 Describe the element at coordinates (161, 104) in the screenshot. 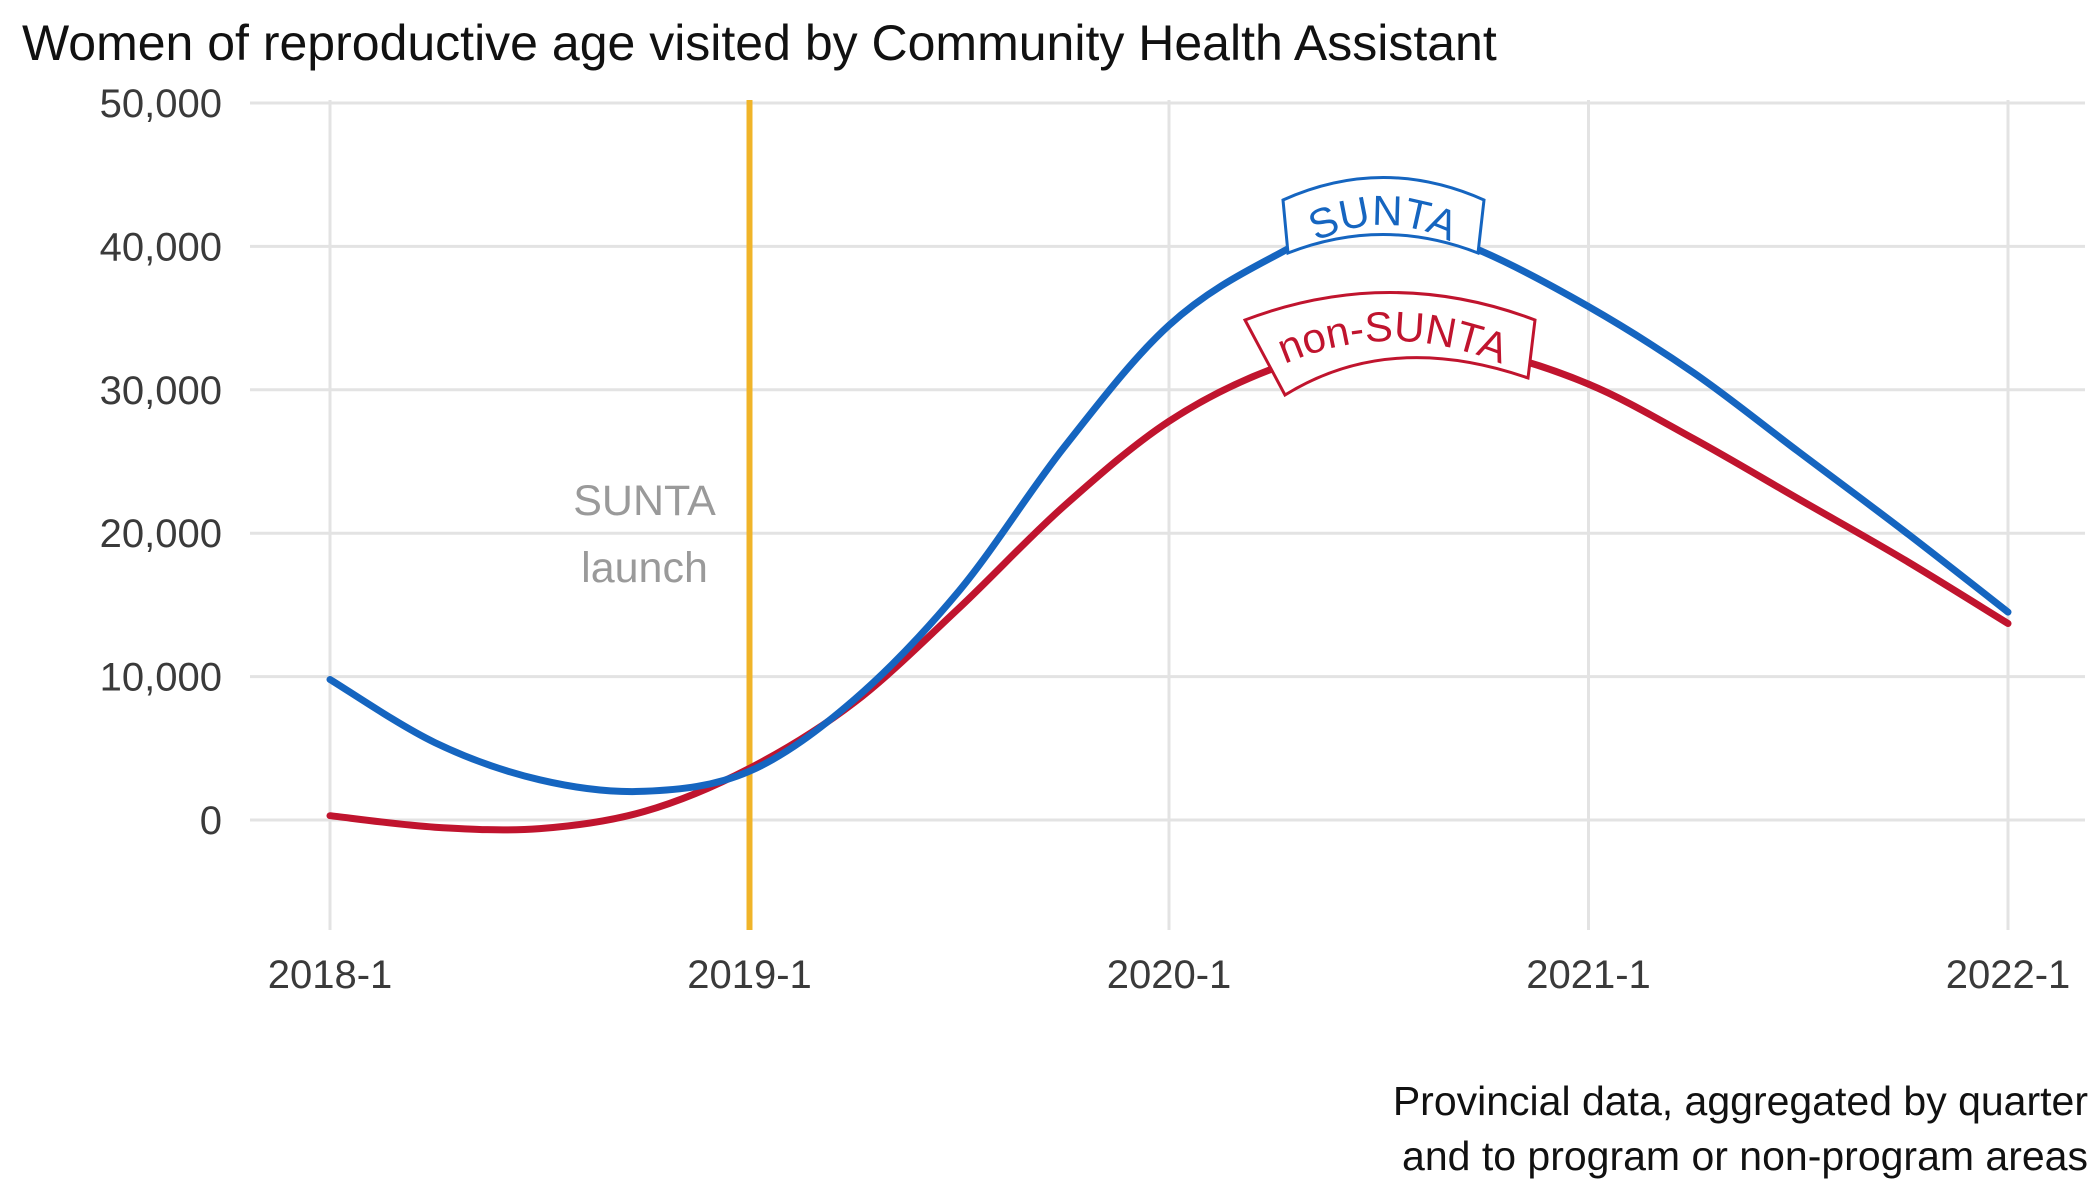

I see `y-tick-label: 50,000` at that location.